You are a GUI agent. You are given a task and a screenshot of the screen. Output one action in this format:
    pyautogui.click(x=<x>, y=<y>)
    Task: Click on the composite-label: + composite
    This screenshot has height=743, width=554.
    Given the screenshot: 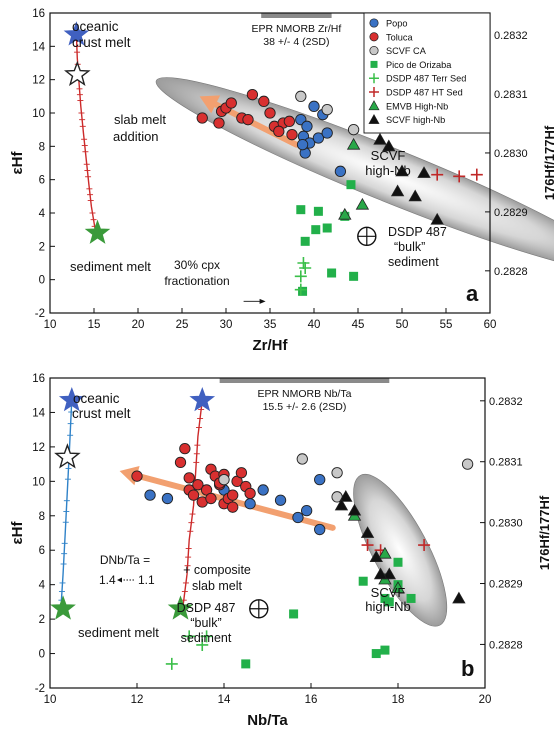 What is the action you would take?
    pyautogui.click(x=217, y=570)
    